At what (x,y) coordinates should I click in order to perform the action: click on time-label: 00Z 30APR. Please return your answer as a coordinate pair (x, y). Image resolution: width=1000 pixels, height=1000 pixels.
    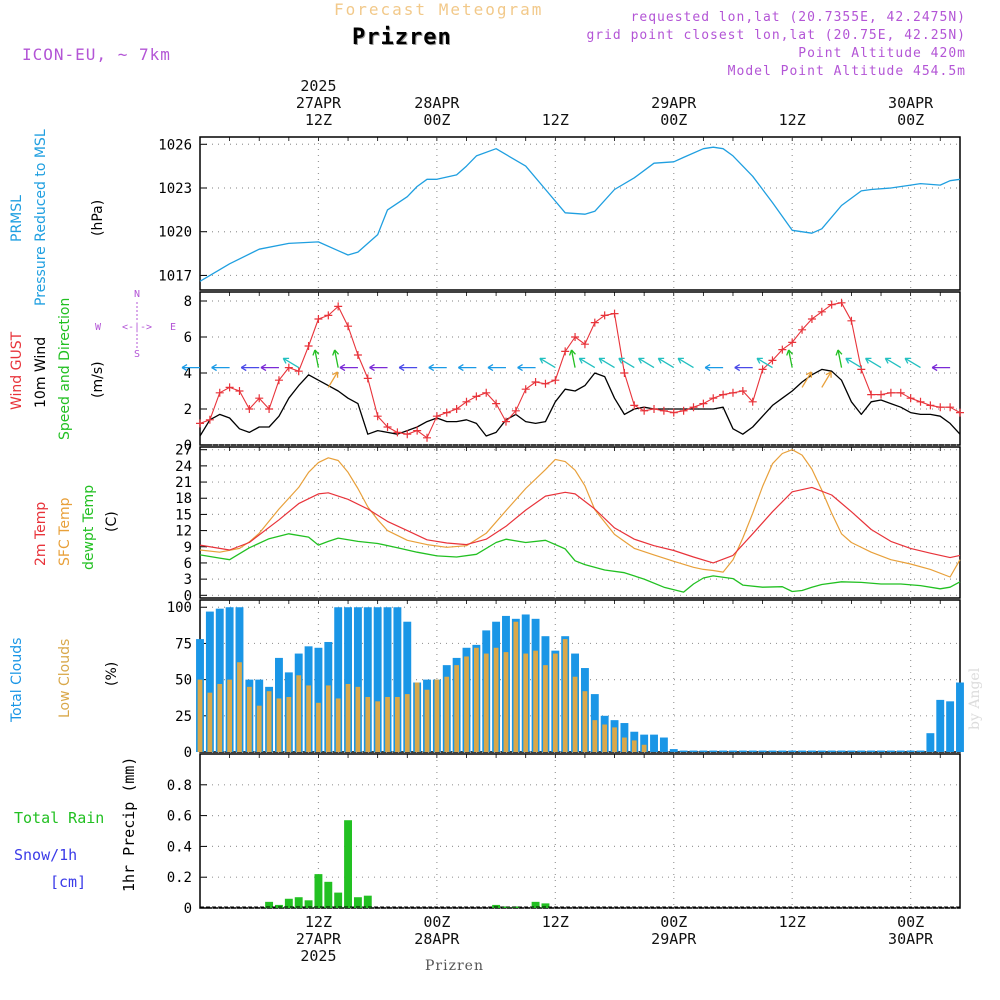
    Looking at the image, I should click on (911, 939).